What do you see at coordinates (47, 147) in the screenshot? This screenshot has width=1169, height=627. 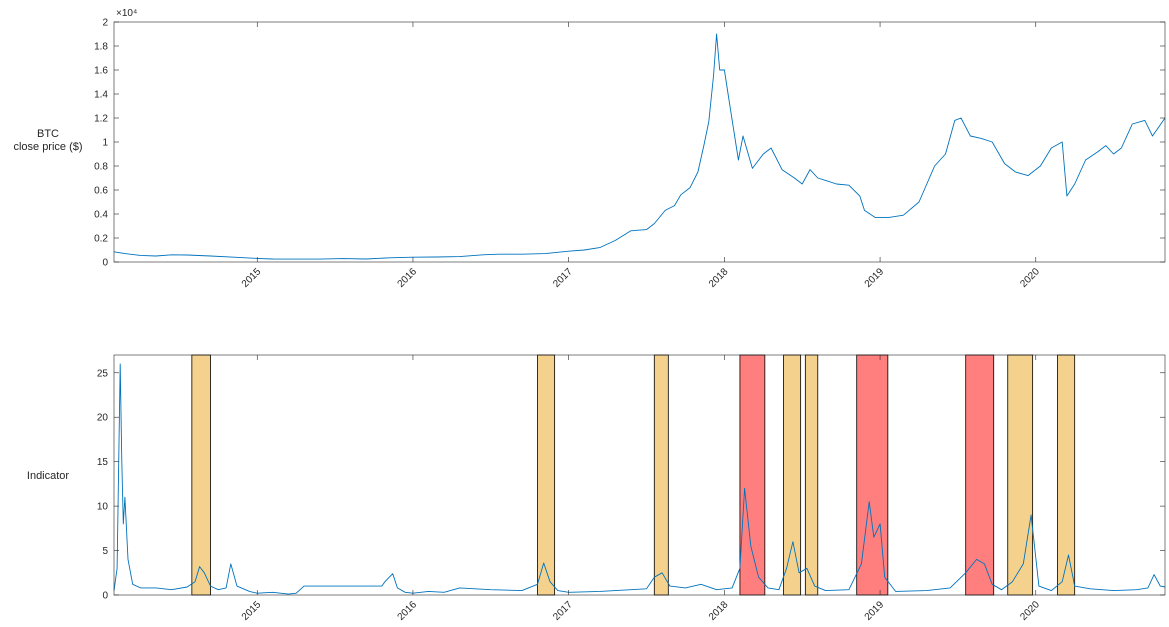 I see `y-axis-label: close price ($)` at bounding box center [47, 147].